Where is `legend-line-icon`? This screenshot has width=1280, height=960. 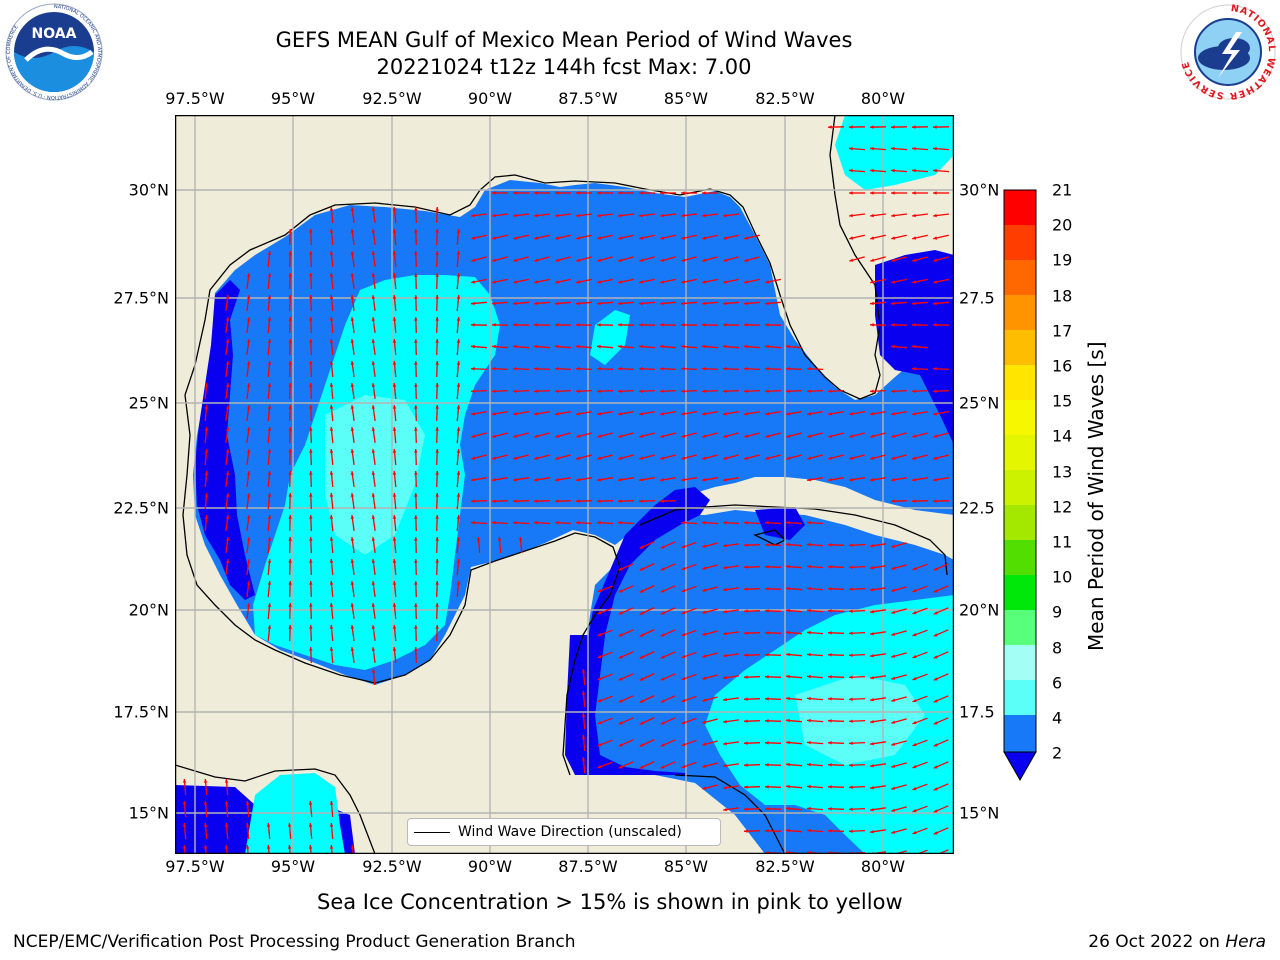
legend-line-icon is located at coordinates (432, 832).